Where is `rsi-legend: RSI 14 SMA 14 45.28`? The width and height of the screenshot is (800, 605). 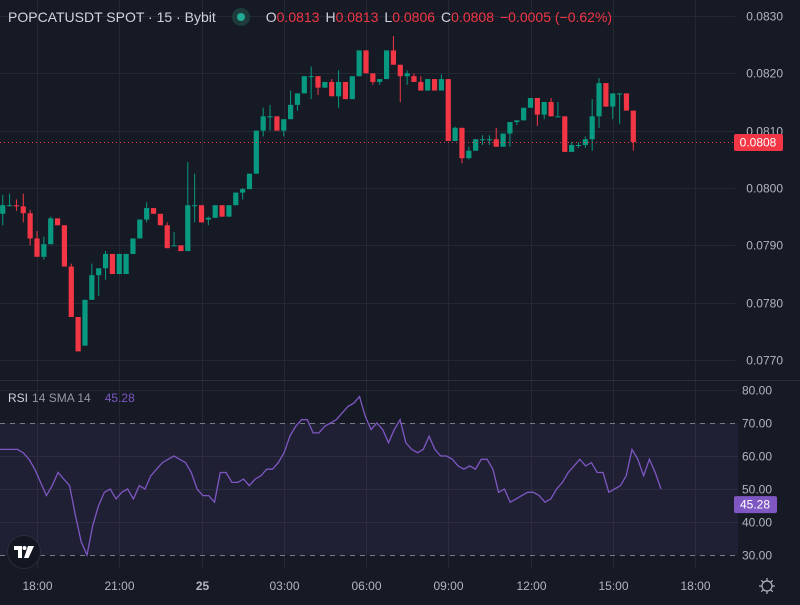 rsi-legend: RSI 14 SMA 14 45.28 is located at coordinates (71, 398).